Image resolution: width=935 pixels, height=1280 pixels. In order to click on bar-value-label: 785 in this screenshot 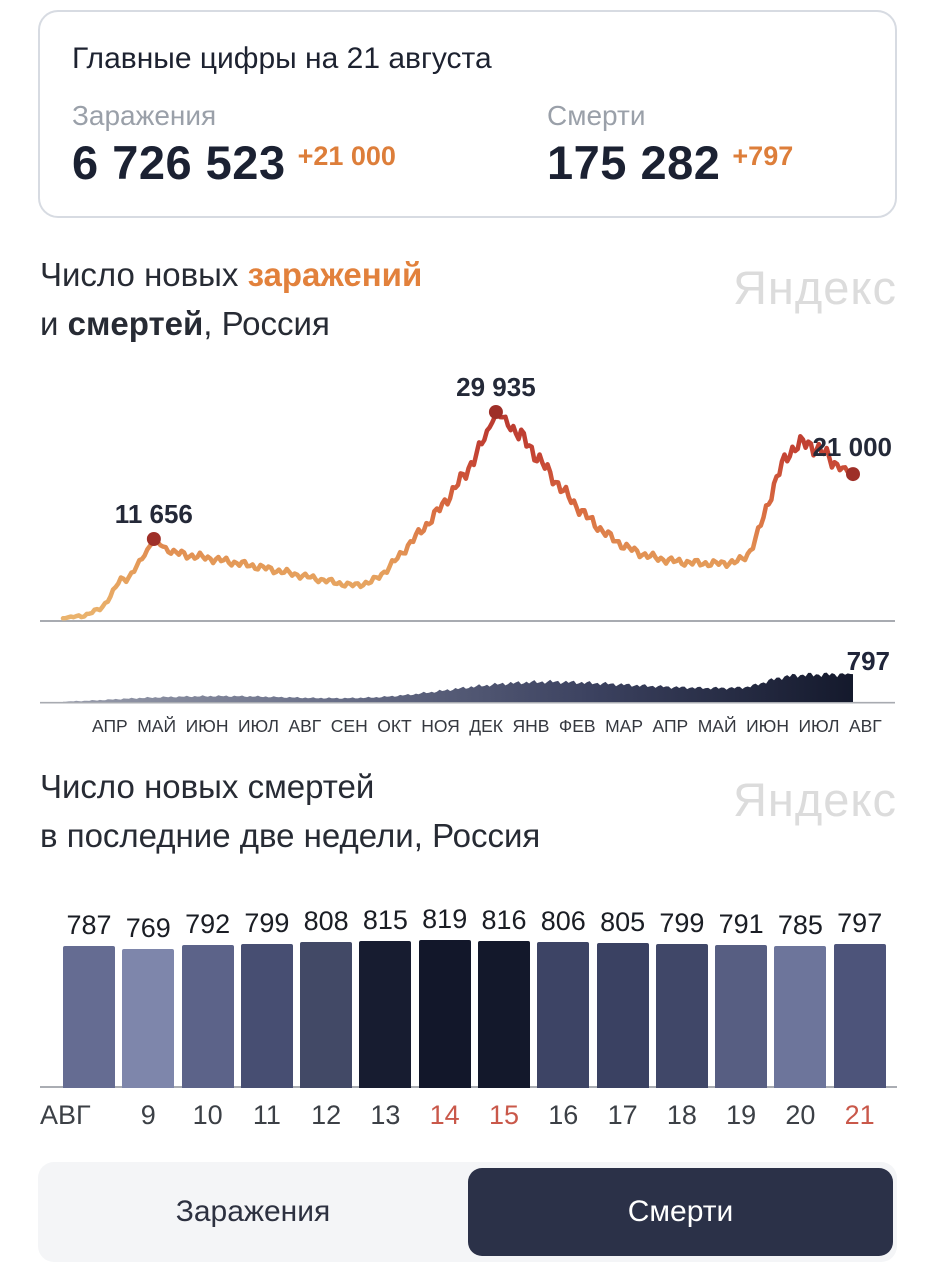, I will do `click(800, 925)`.